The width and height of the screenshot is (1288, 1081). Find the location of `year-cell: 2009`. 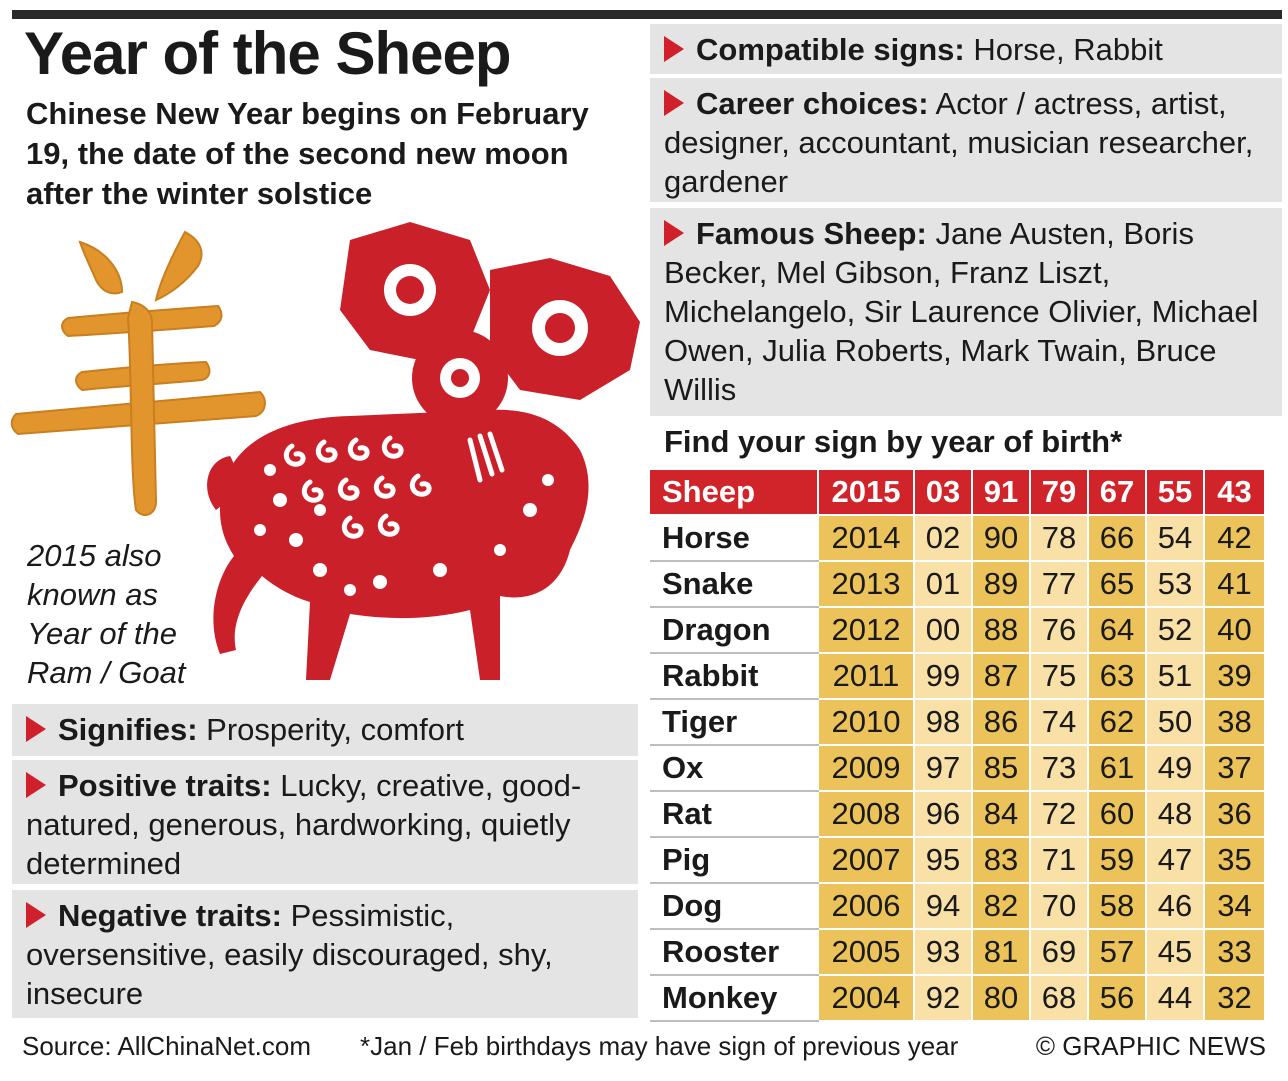

year-cell: 2009 is located at coordinates (865, 768).